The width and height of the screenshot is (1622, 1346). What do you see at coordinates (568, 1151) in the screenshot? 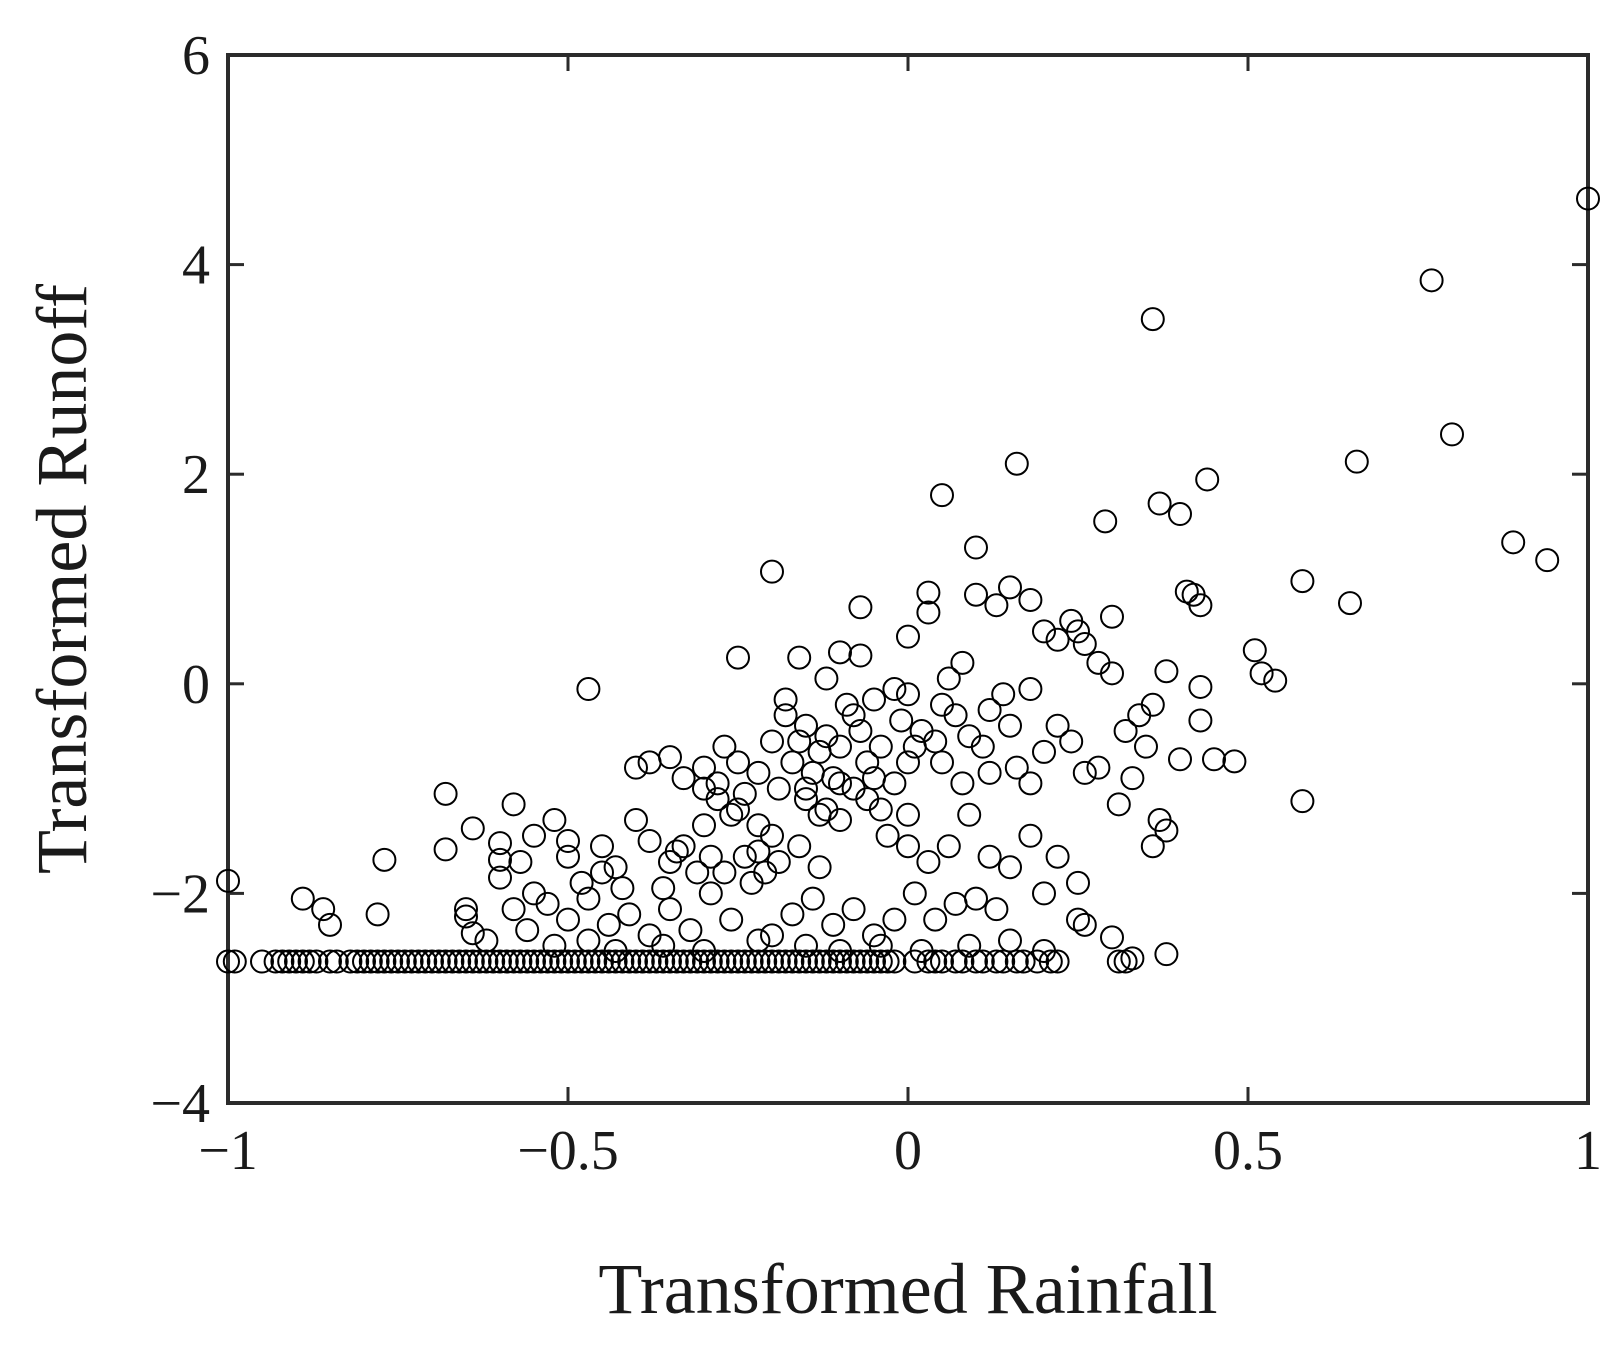
I see `x-tick-label: −0.5` at bounding box center [568, 1151].